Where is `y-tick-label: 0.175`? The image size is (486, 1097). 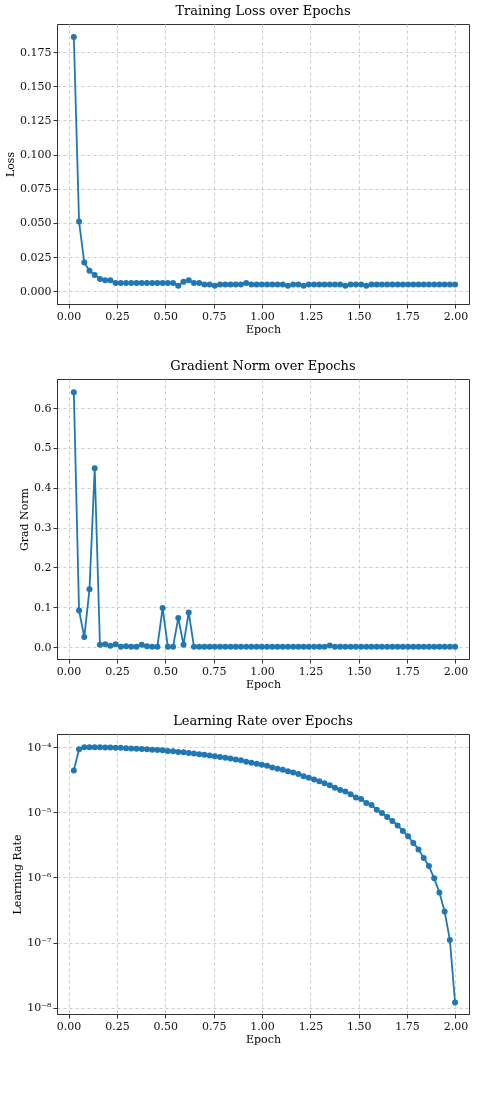
y-tick-label: 0.175 is located at coordinates (36, 52).